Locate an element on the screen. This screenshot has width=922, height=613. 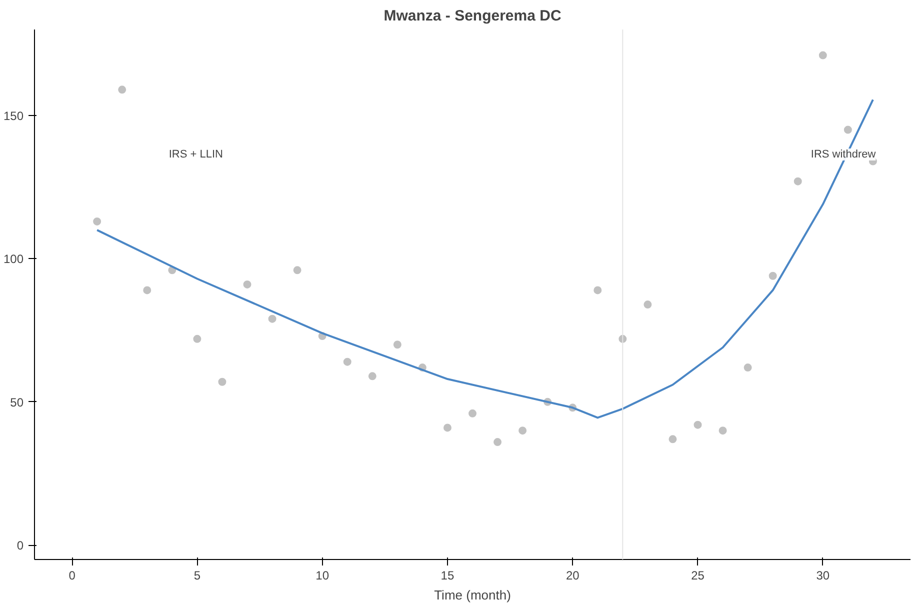
x-tick-label: 25 is located at coordinates (698, 575).